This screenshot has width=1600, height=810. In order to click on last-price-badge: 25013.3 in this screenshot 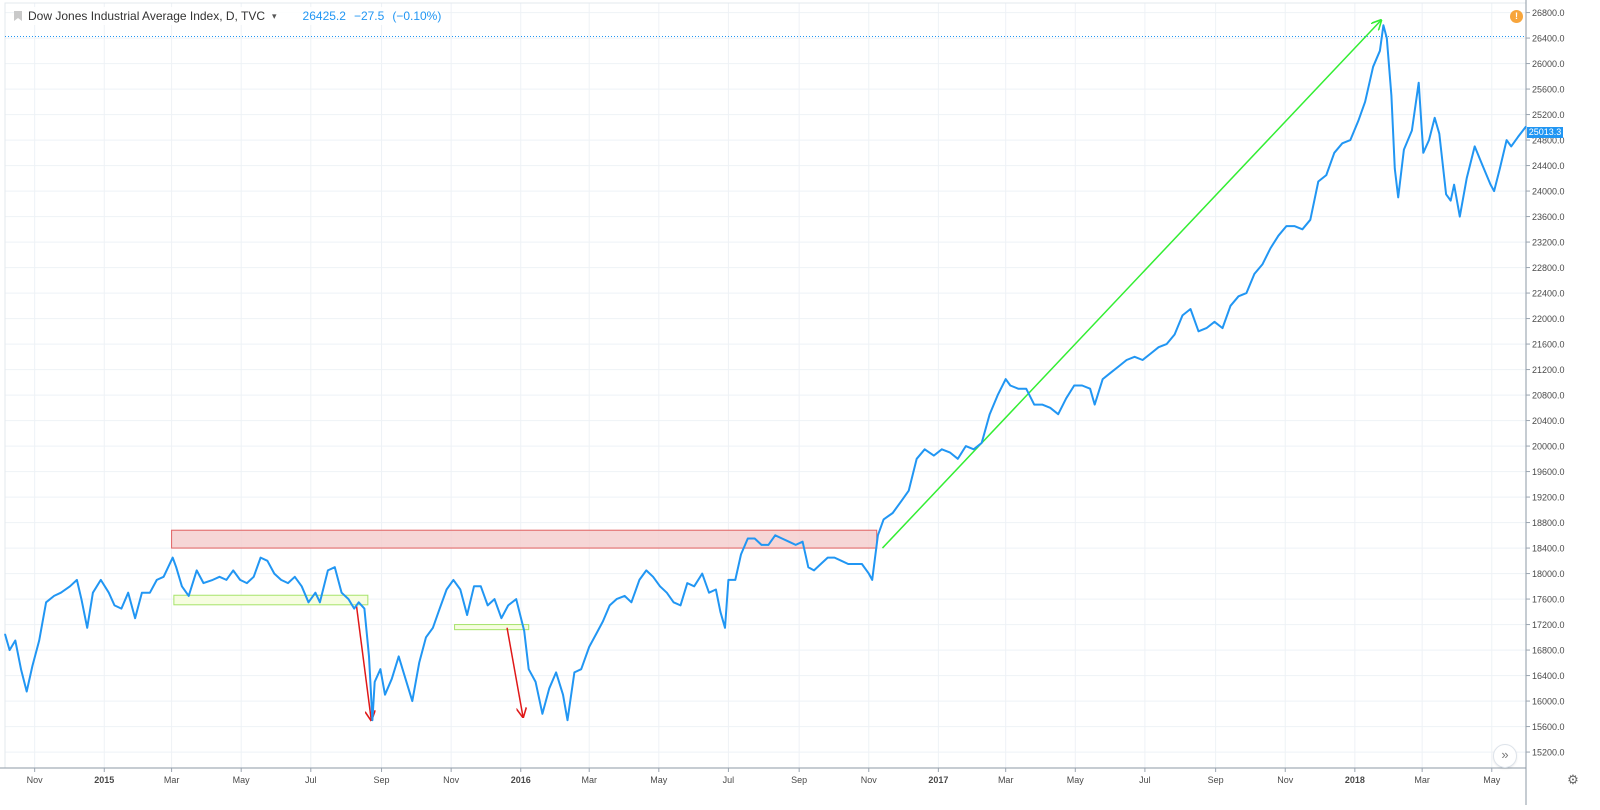, I will do `click(1545, 132)`.